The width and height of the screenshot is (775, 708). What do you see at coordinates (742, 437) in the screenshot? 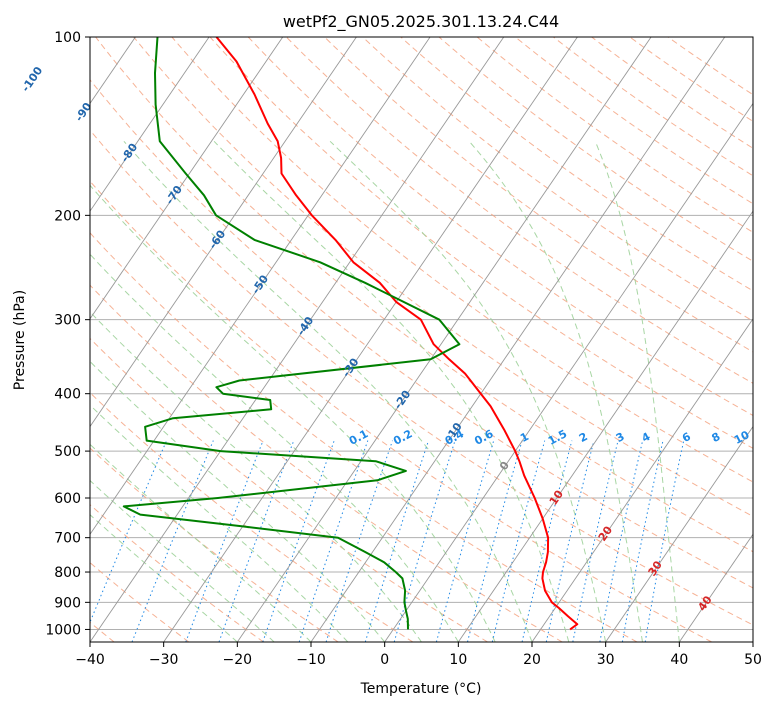
I see `mixing-ratio-label: 10` at bounding box center [742, 437].